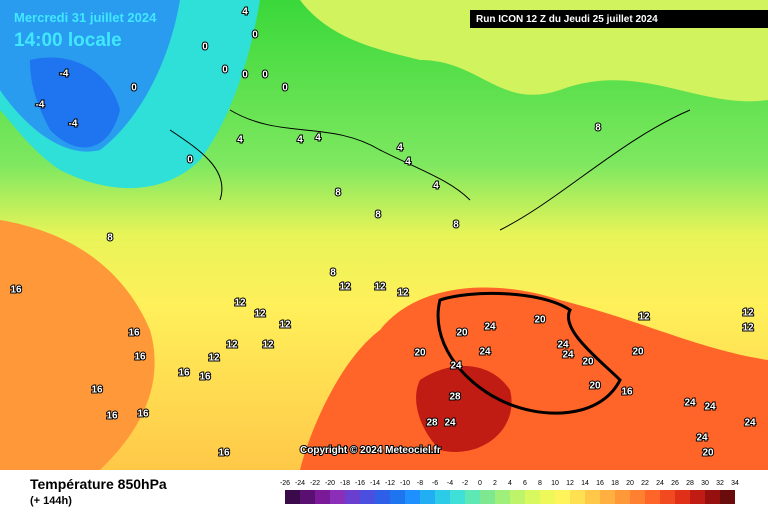 The image size is (768, 512). I want to click on legend-tick-label: 2, so click(495, 483).